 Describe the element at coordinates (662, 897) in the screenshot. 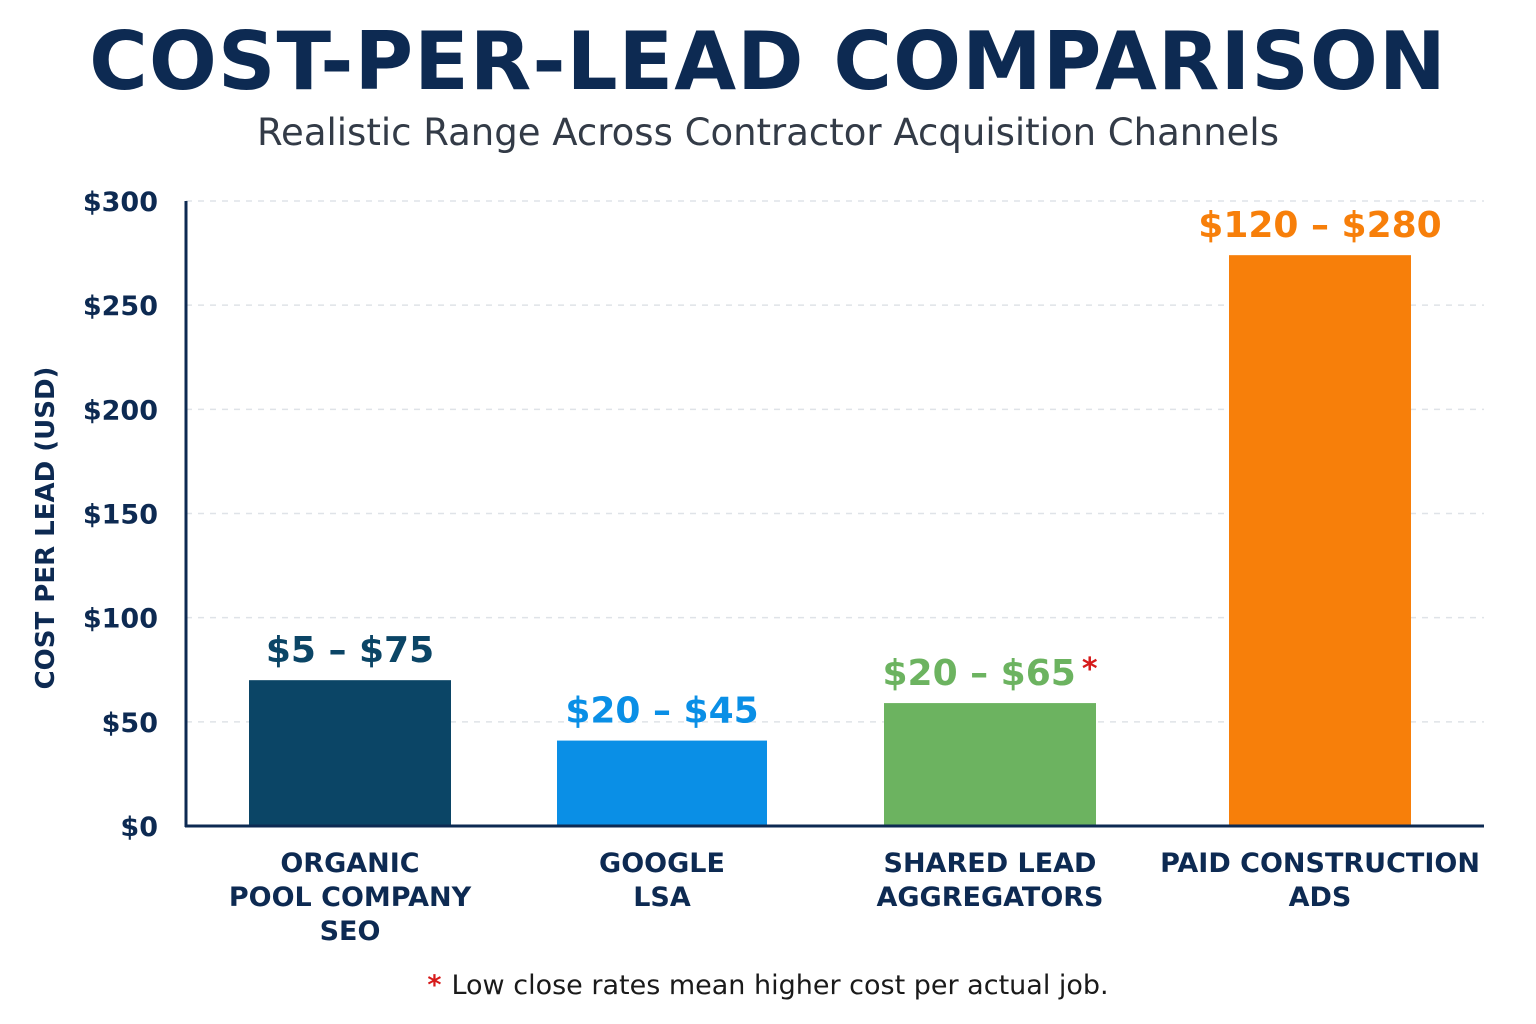

I see `x-tick-label: LSA` at that location.